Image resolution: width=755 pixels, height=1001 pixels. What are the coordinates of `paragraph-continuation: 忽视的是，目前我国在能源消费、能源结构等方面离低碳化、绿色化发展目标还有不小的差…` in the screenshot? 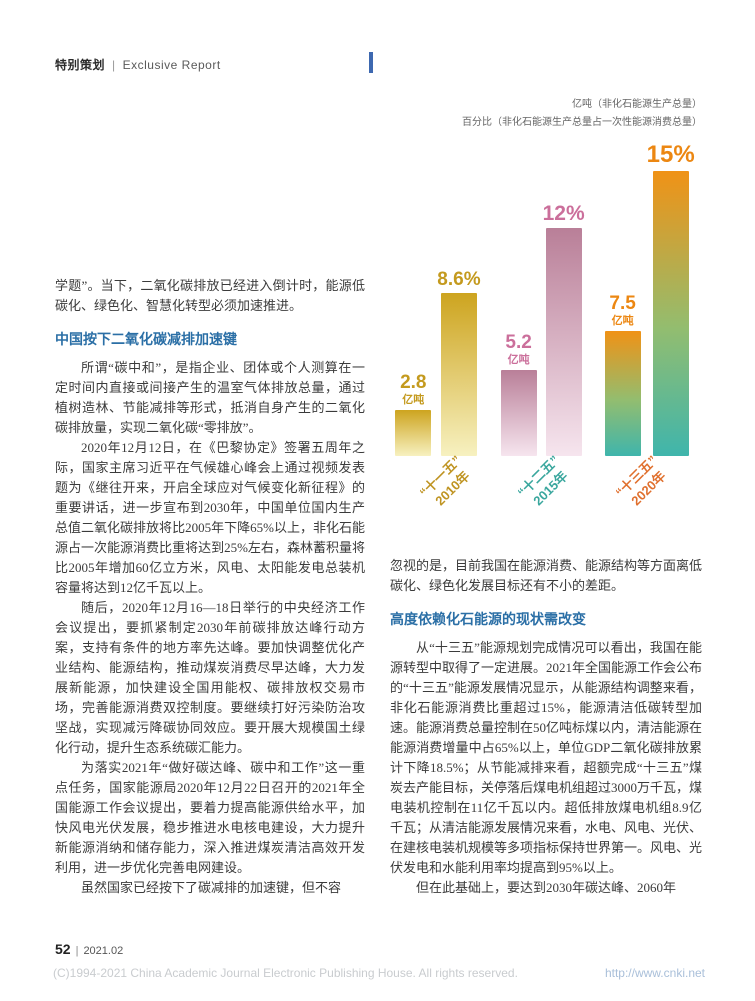 It's located at (546, 575).